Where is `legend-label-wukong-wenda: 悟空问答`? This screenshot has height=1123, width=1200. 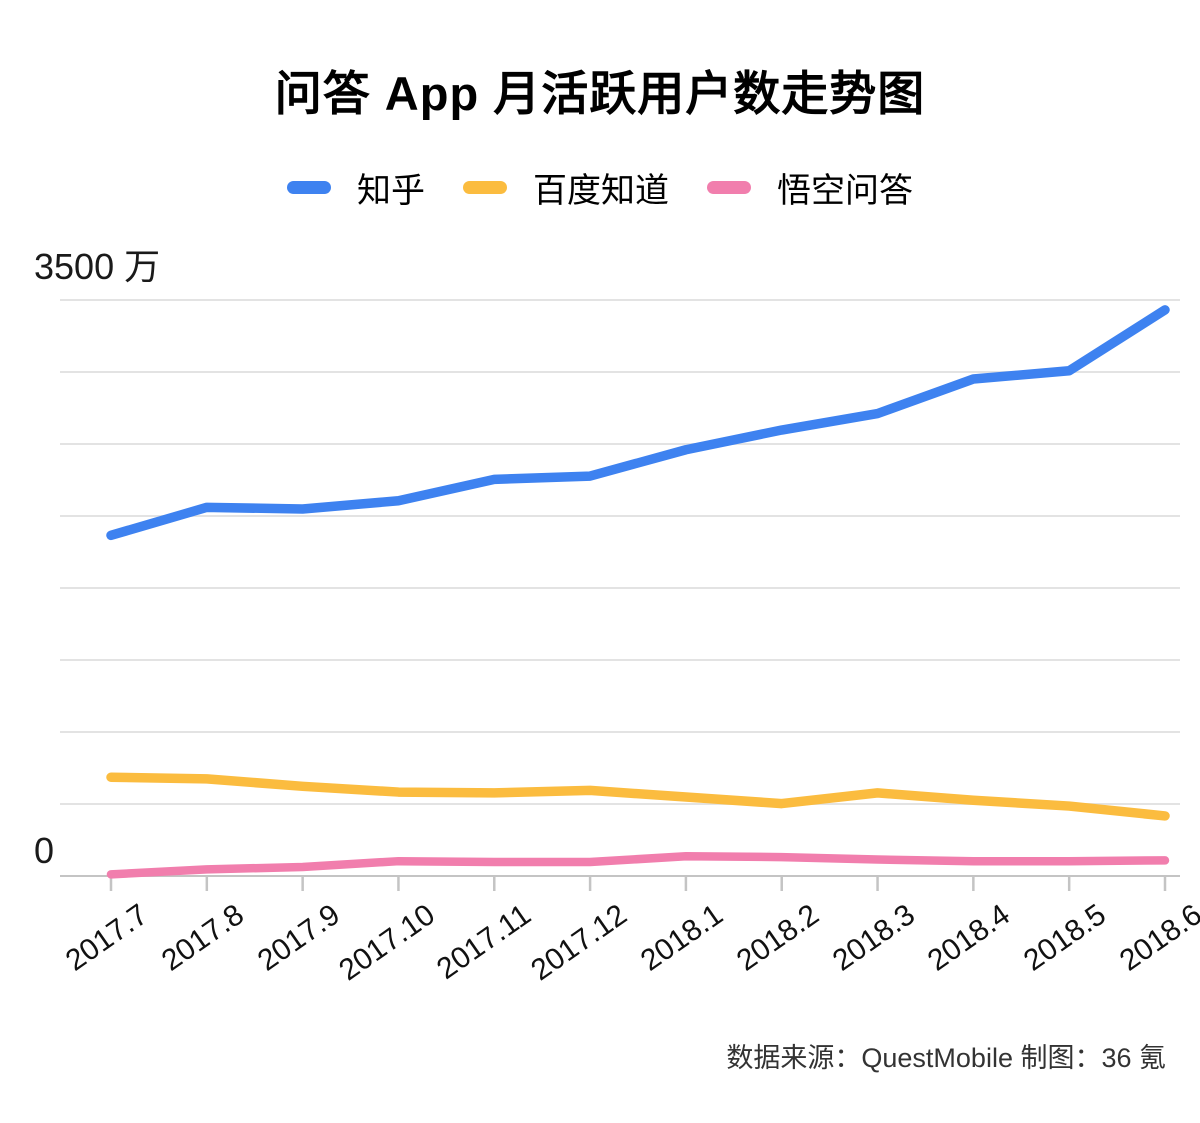
legend-label-wukong-wenda: 悟空问答 is located at coordinates (845, 191).